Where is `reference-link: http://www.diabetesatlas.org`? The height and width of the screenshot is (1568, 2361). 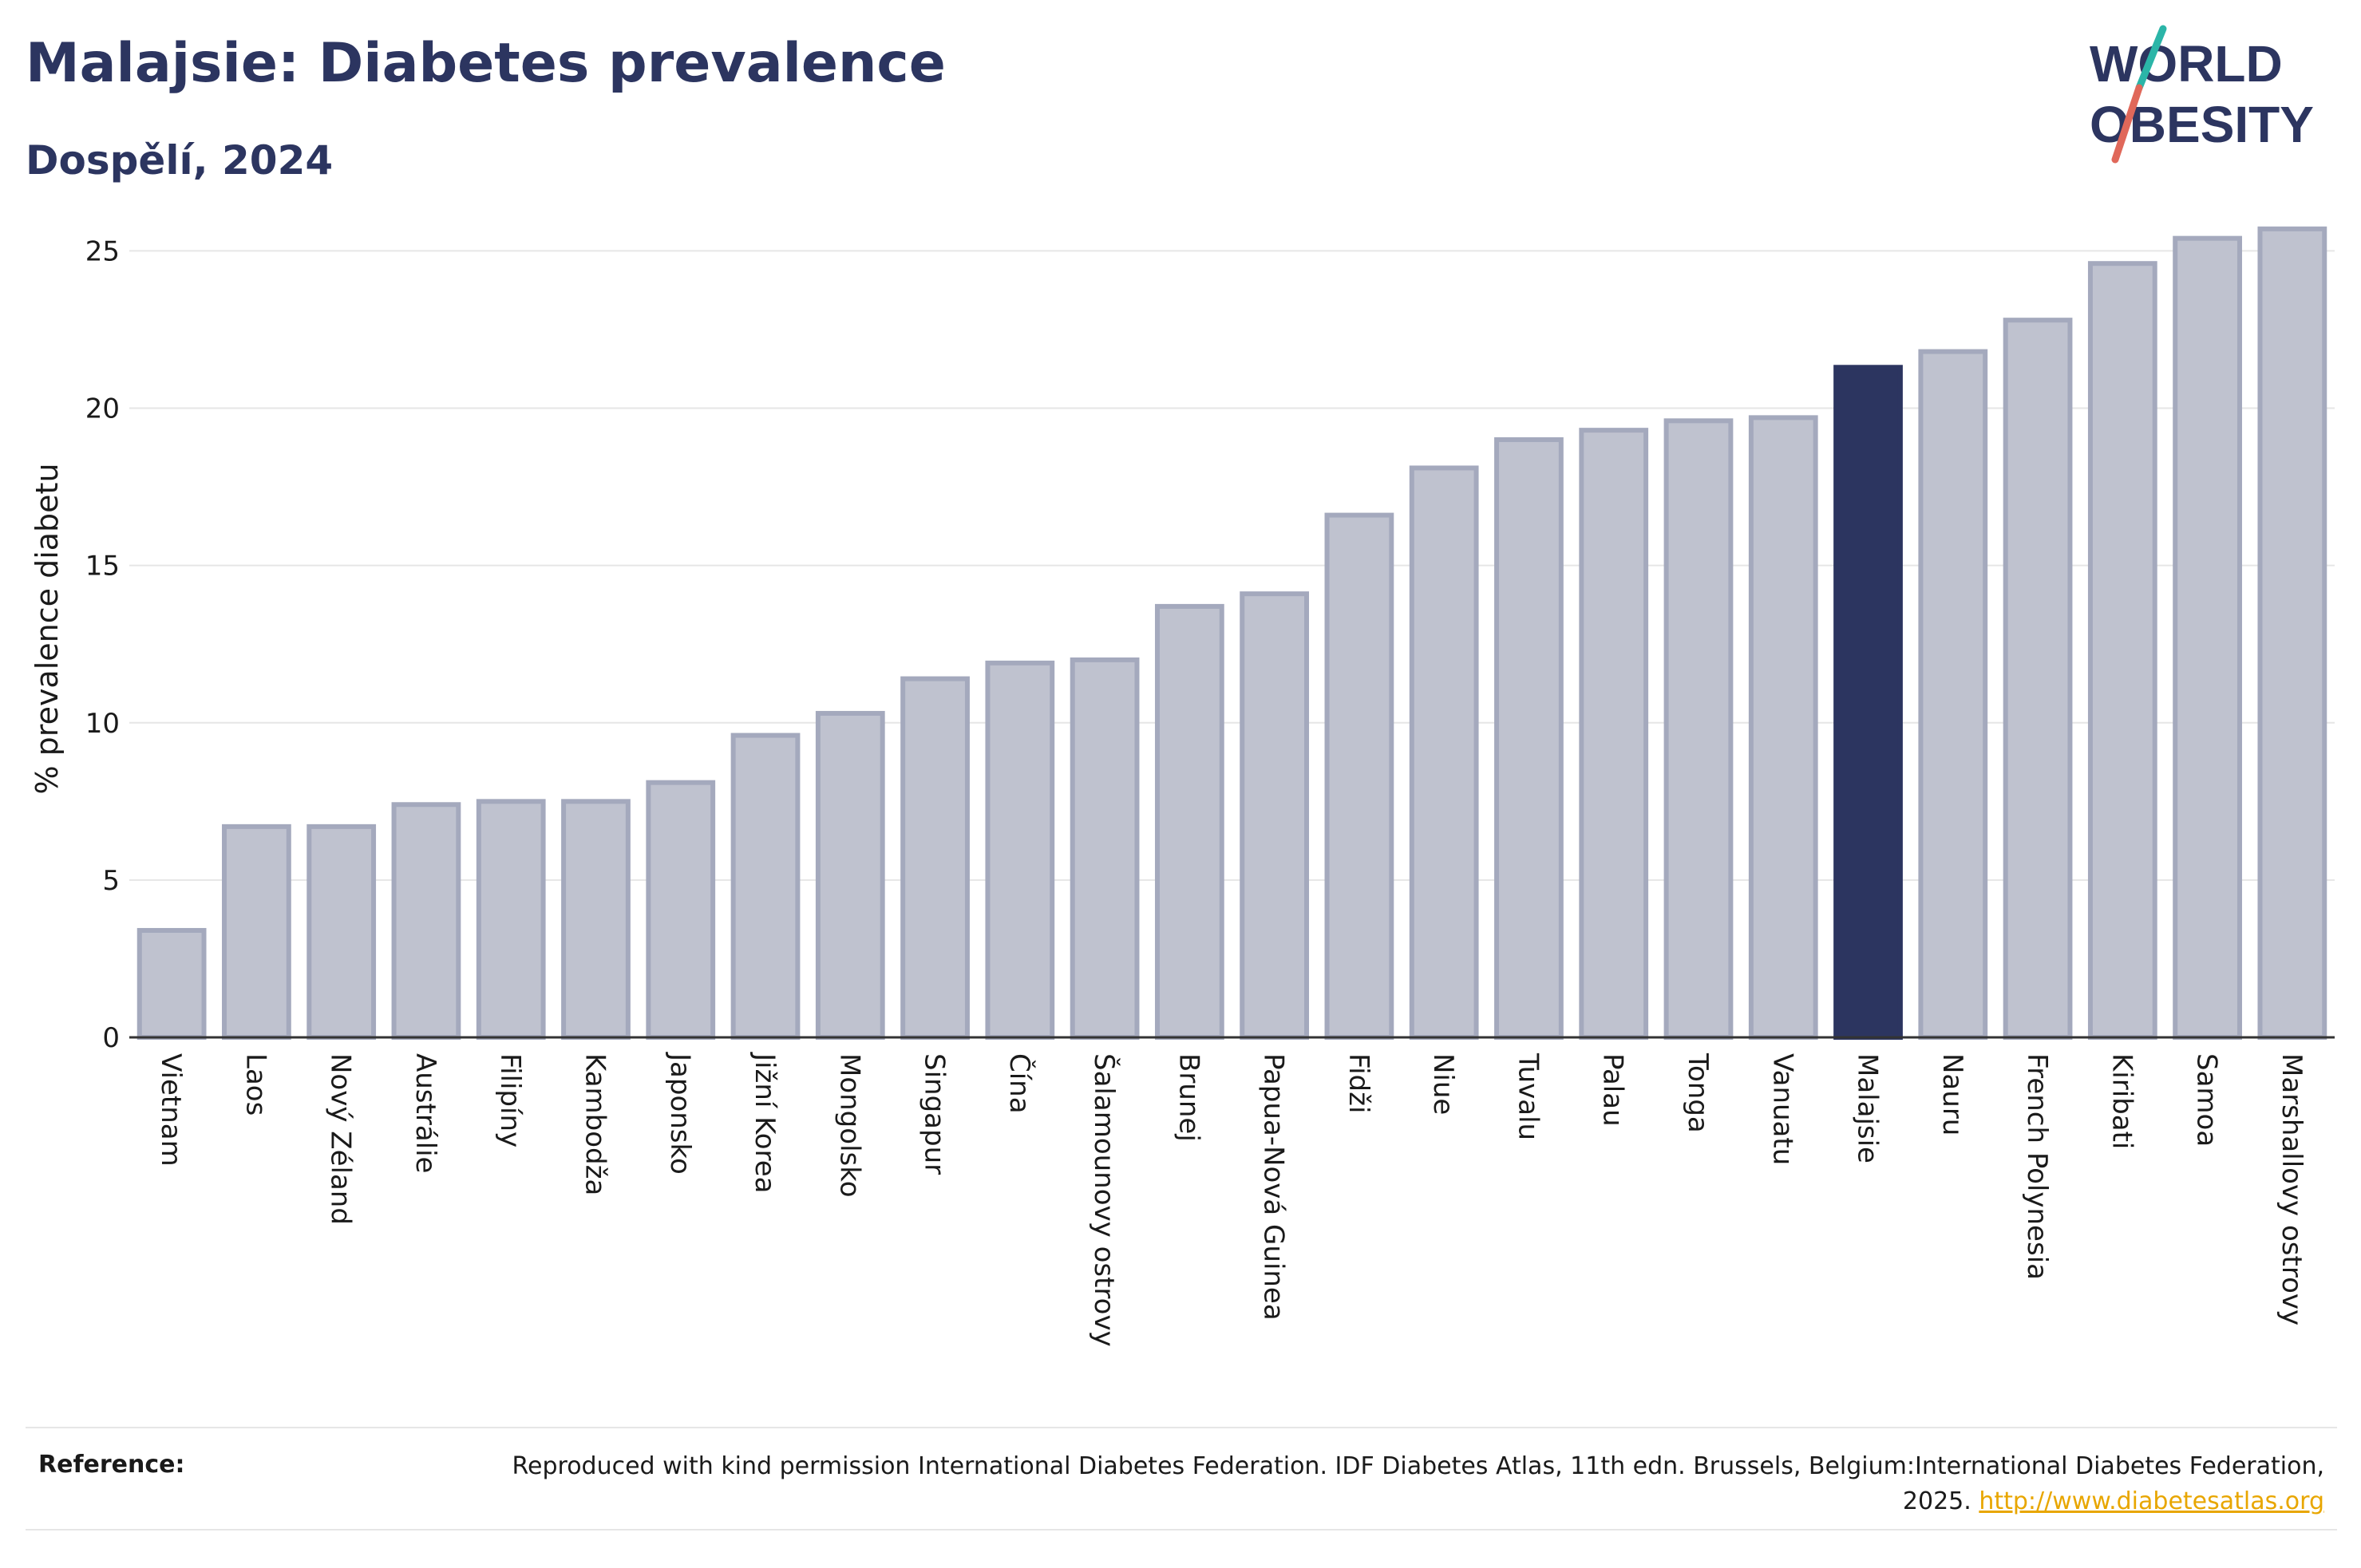 reference-link: http://www.diabetesatlas.org is located at coordinates (2151, 1501).